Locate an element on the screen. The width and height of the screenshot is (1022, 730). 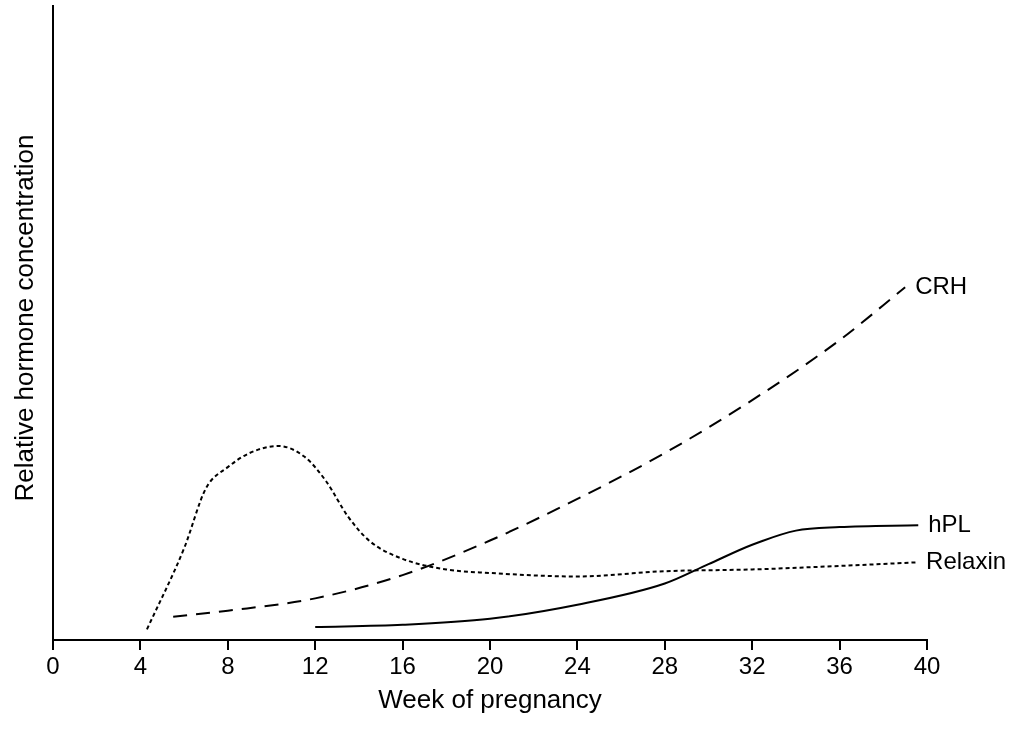
y-axis-title: Relative hormone concentration is located at coordinates (24, 318).